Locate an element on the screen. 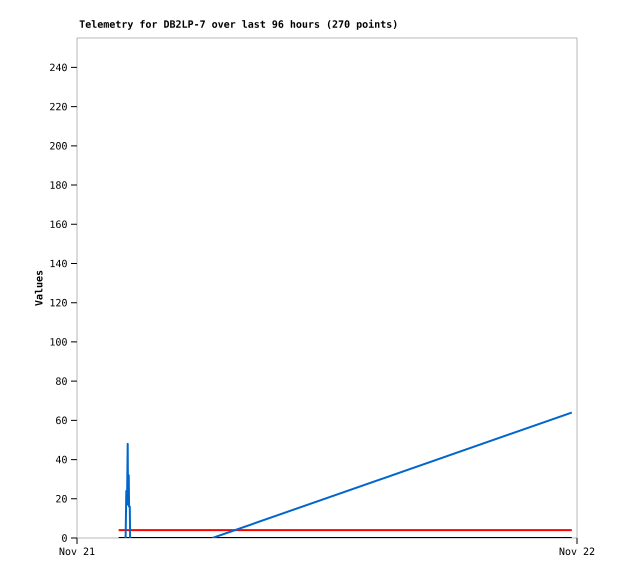 The width and height of the screenshot is (618, 579). y-tick-label: 40 is located at coordinates (61, 460).